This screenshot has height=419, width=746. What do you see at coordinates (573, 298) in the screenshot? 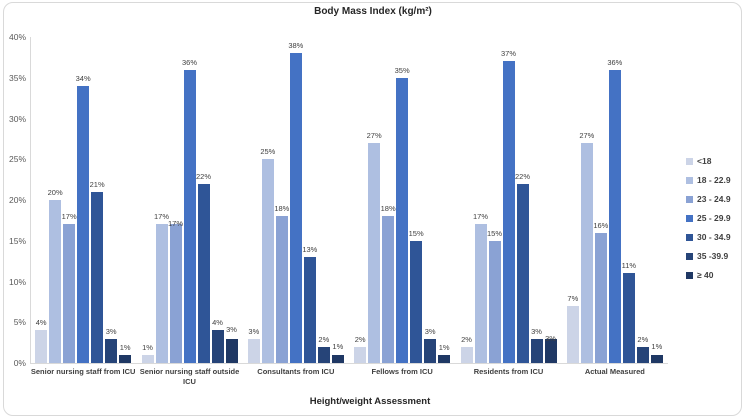
I see `bar-data-label: 7%` at bounding box center [573, 298].